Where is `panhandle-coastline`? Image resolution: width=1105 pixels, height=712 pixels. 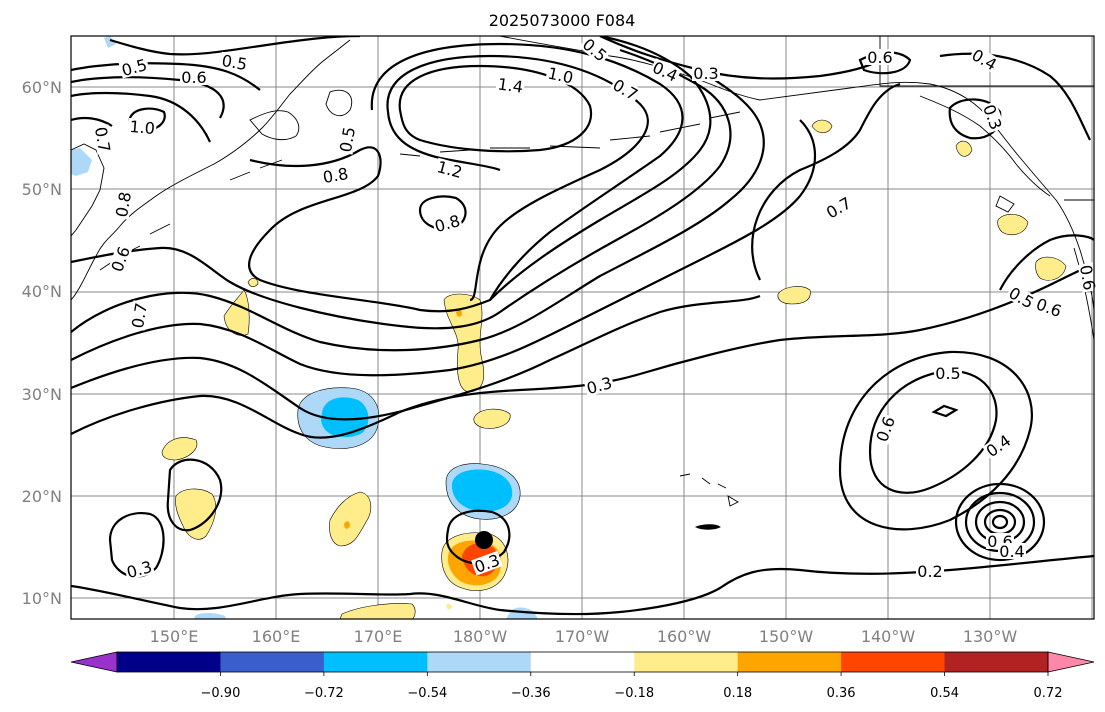
panhandle-coastline is located at coordinates (985, 146).